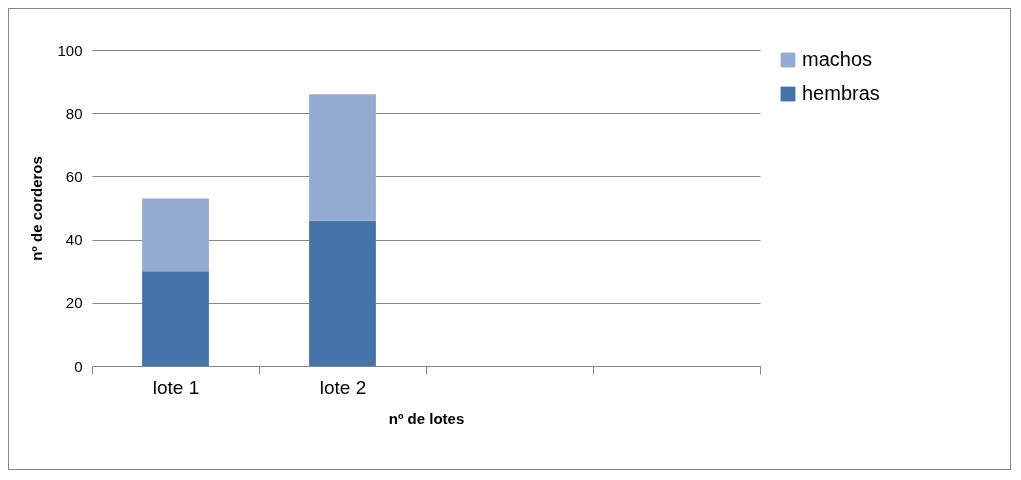  I want to click on x-tick-label: lote 1, so click(176, 387).